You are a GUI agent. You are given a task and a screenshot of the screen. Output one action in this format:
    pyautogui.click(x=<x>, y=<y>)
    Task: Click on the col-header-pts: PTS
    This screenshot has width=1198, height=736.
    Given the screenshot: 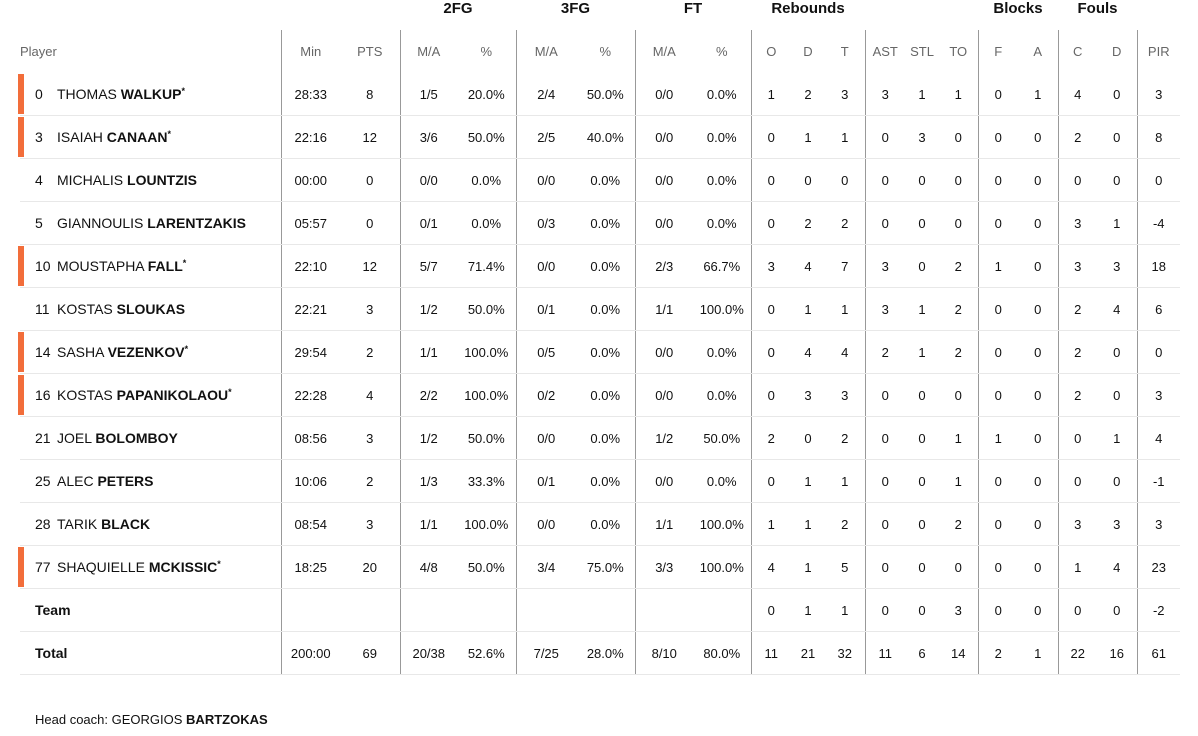 What is the action you would take?
    pyautogui.click(x=370, y=51)
    